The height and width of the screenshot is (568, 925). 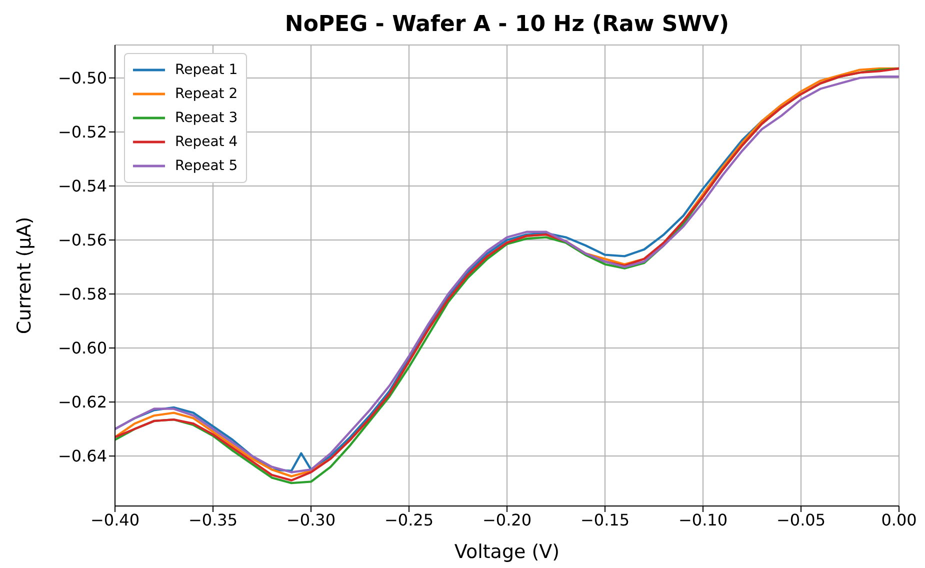 I want to click on y-tick-label: −0.54, so click(x=82, y=186).